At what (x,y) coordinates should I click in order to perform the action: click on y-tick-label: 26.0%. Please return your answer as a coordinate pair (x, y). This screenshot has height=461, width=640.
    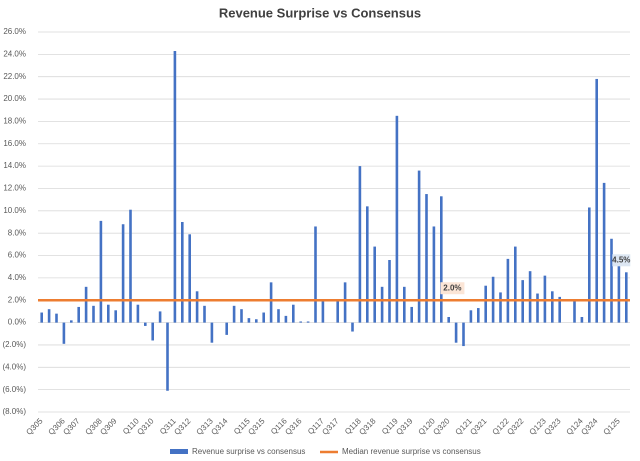
    Looking at the image, I should click on (14, 31).